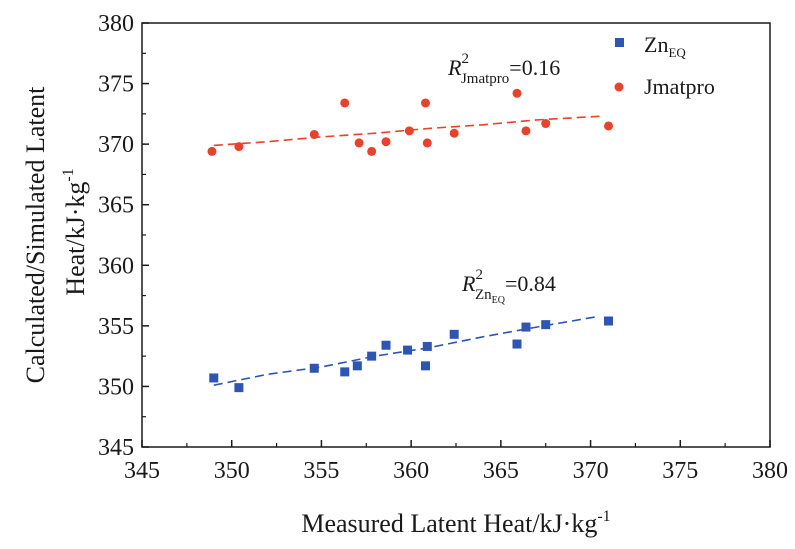 The image size is (795, 549). What do you see at coordinates (455, 523) in the screenshot?
I see `x-axis-title: Measured Latent Heat/kJ·kg-1` at bounding box center [455, 523].